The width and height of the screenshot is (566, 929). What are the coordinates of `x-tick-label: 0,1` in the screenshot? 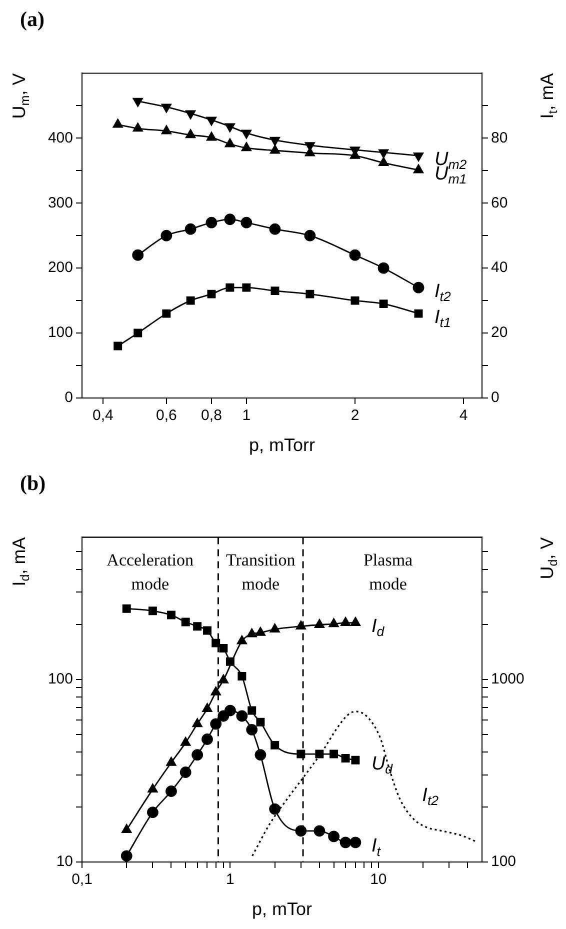 It's located at (82, 879).